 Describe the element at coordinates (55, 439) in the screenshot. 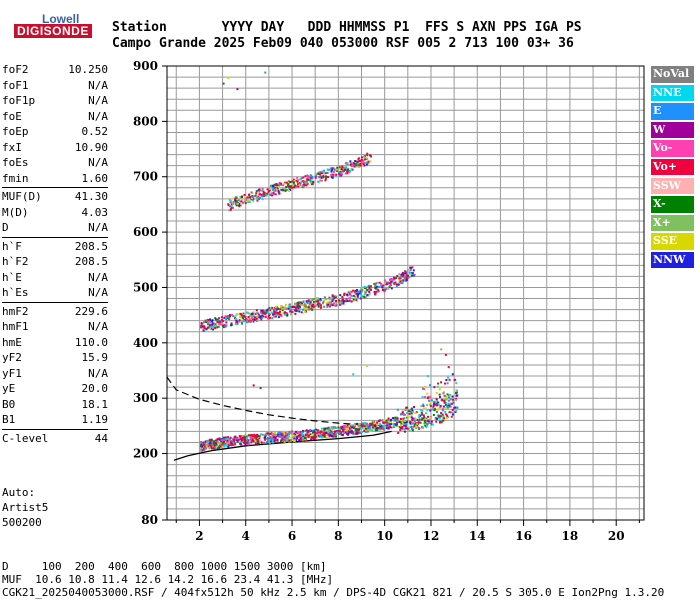

I see `param-row: C-level 44` at that location.